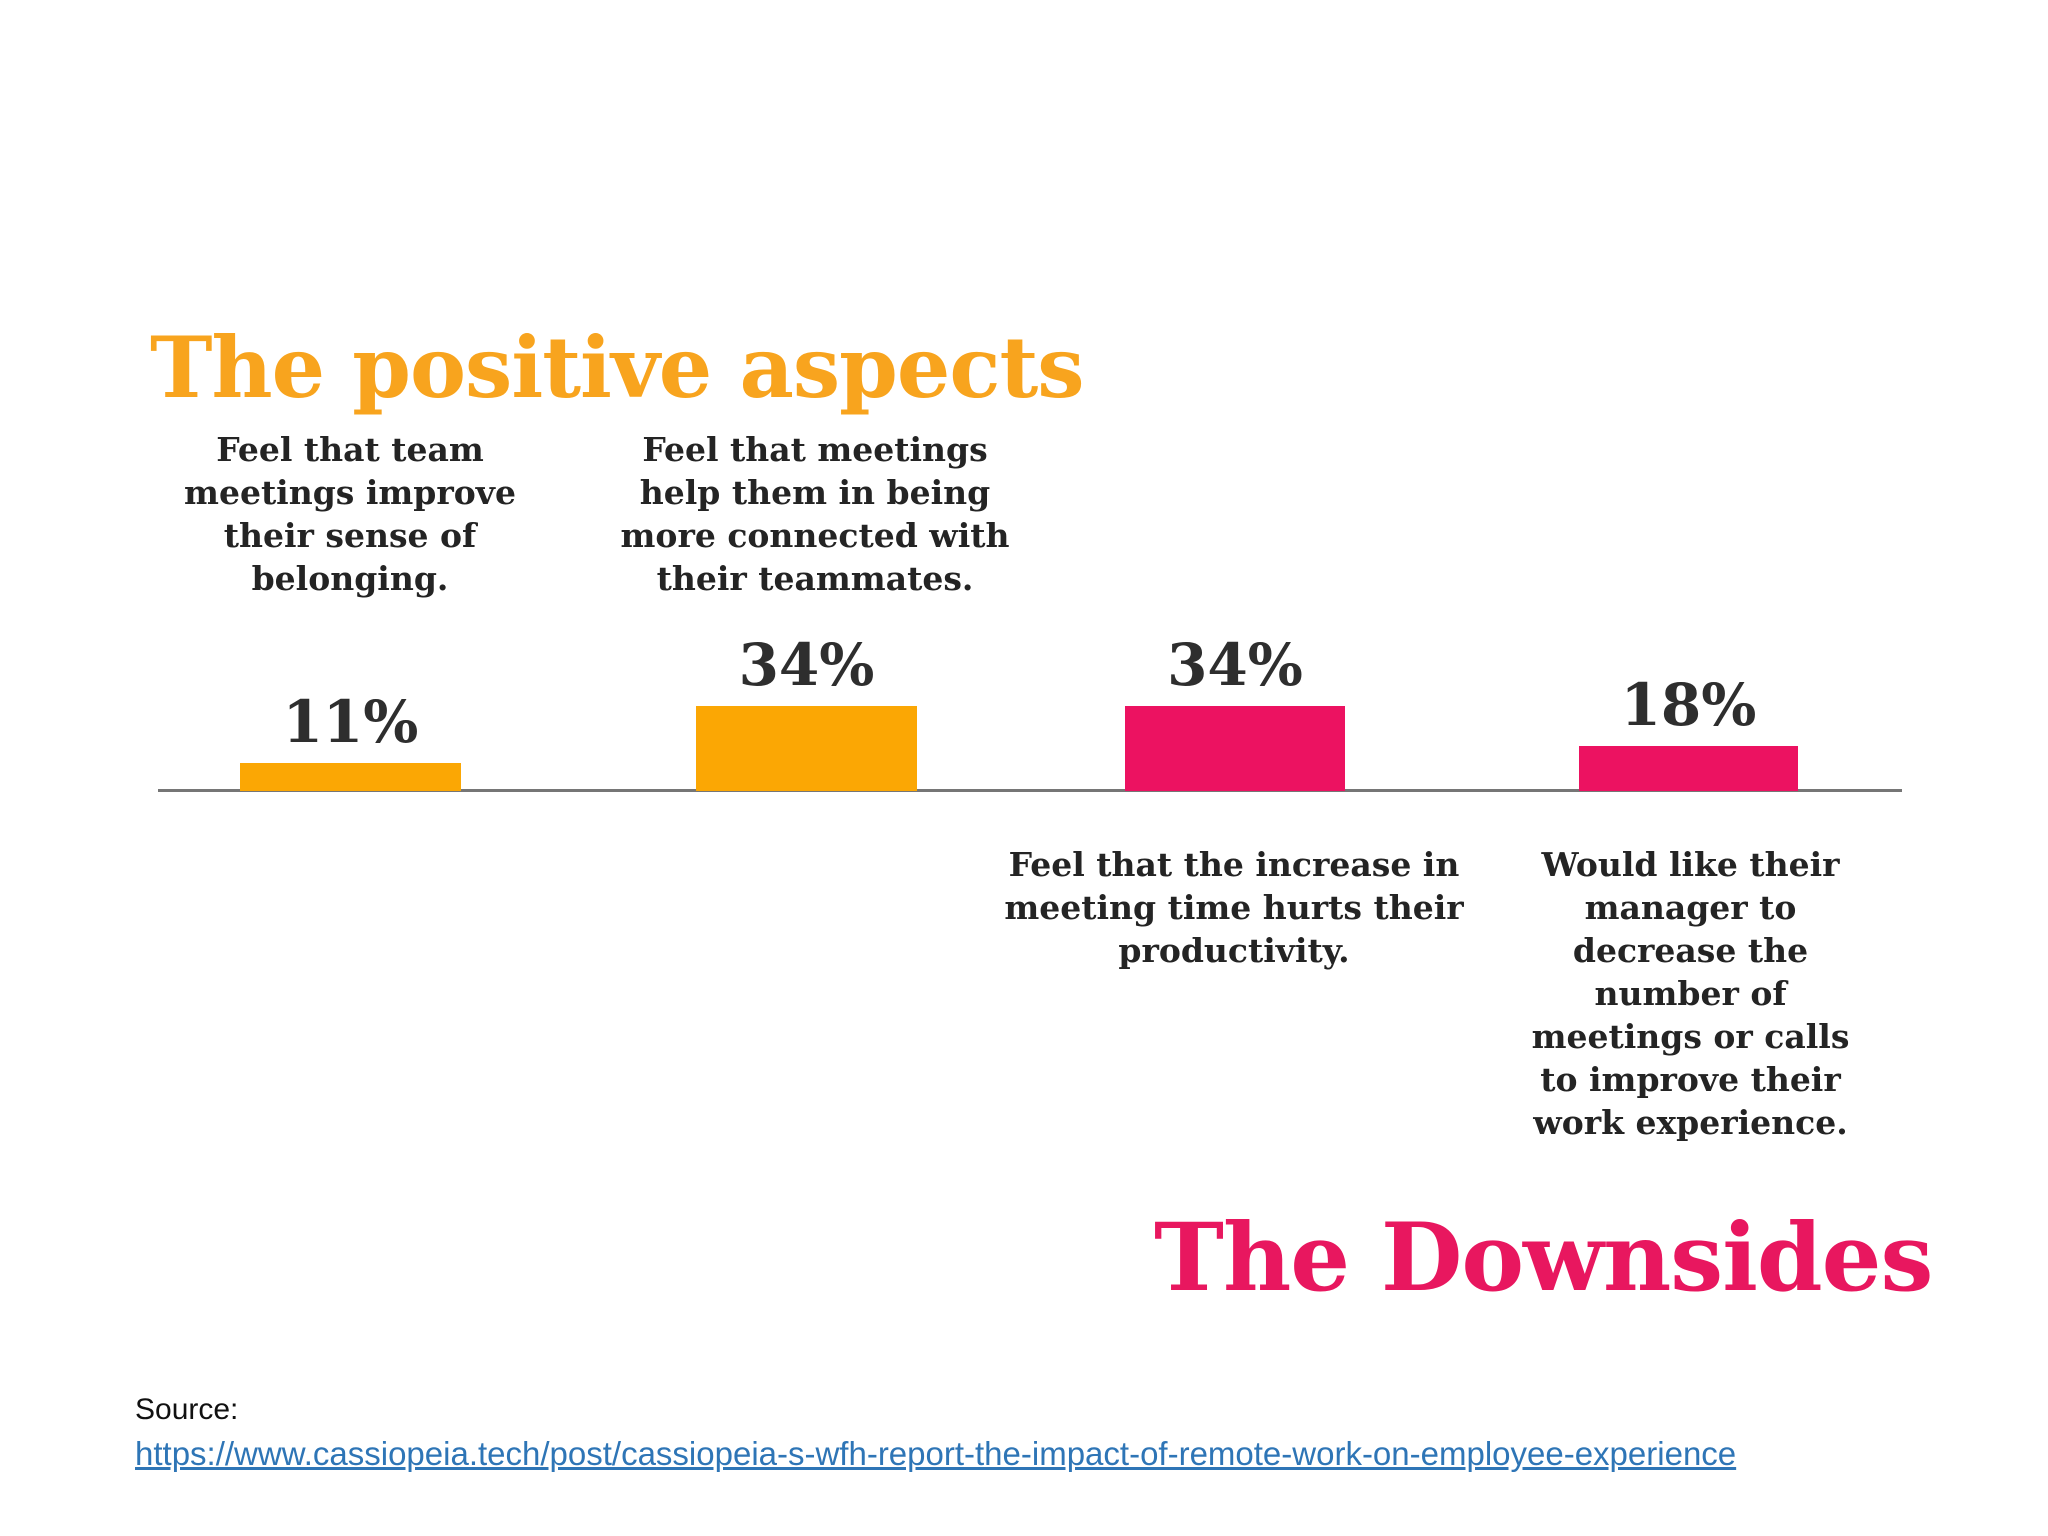 Image resolution: width=2048 pixels, height=1536 pixels. I want to click on bar-group-belonging: 11%, so click(350, 742).